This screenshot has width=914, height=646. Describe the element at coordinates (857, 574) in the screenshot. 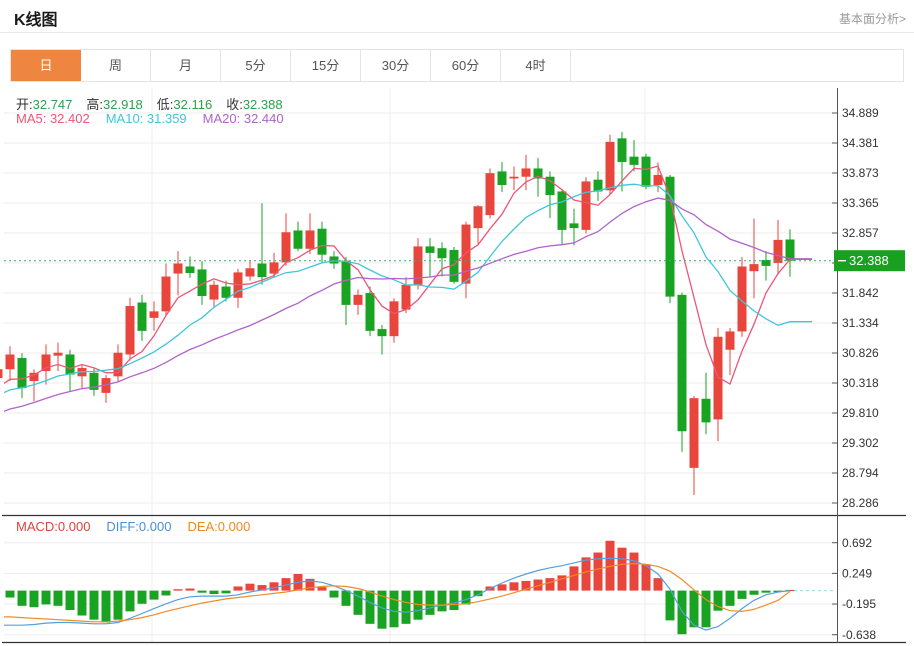

I see `macd-tick-label: 0.249` at that location.